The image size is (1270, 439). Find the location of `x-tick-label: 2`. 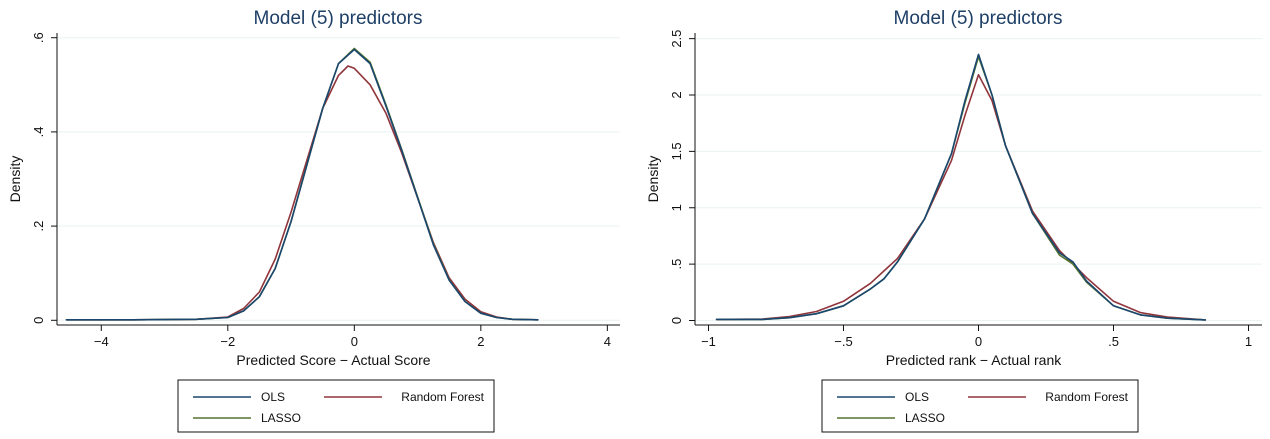

x-tick-label: 2 is located at coordinates (480, 341).